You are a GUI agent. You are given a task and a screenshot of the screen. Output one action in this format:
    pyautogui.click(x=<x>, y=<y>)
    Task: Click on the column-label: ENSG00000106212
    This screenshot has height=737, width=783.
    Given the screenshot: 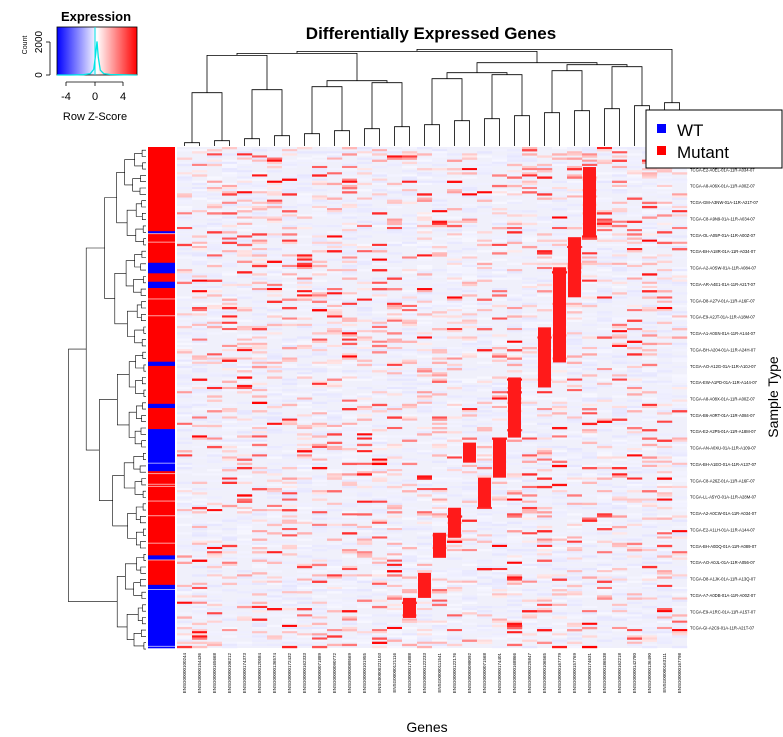 What is the action you would take?
    pyautogui.click(x=229, y=673)
    